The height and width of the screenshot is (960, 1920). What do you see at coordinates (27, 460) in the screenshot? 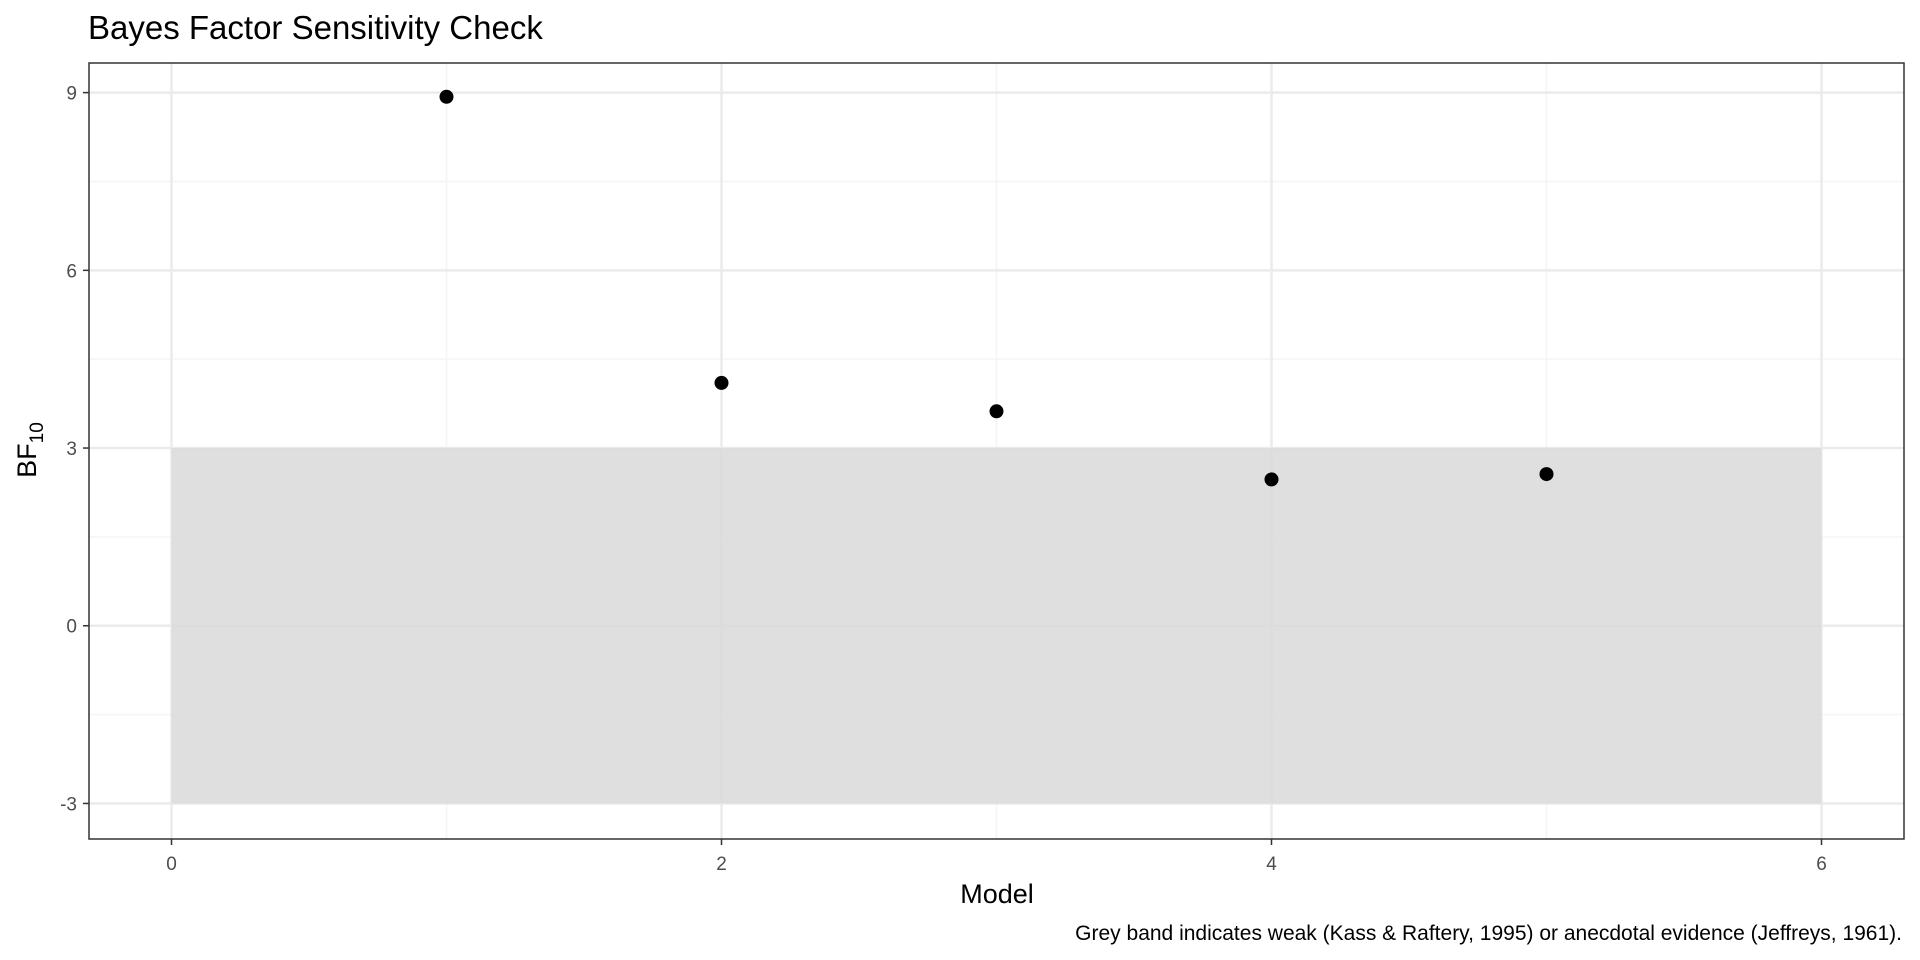
I see `y-axis-title-main: BF` at bounding box center [27, 460].